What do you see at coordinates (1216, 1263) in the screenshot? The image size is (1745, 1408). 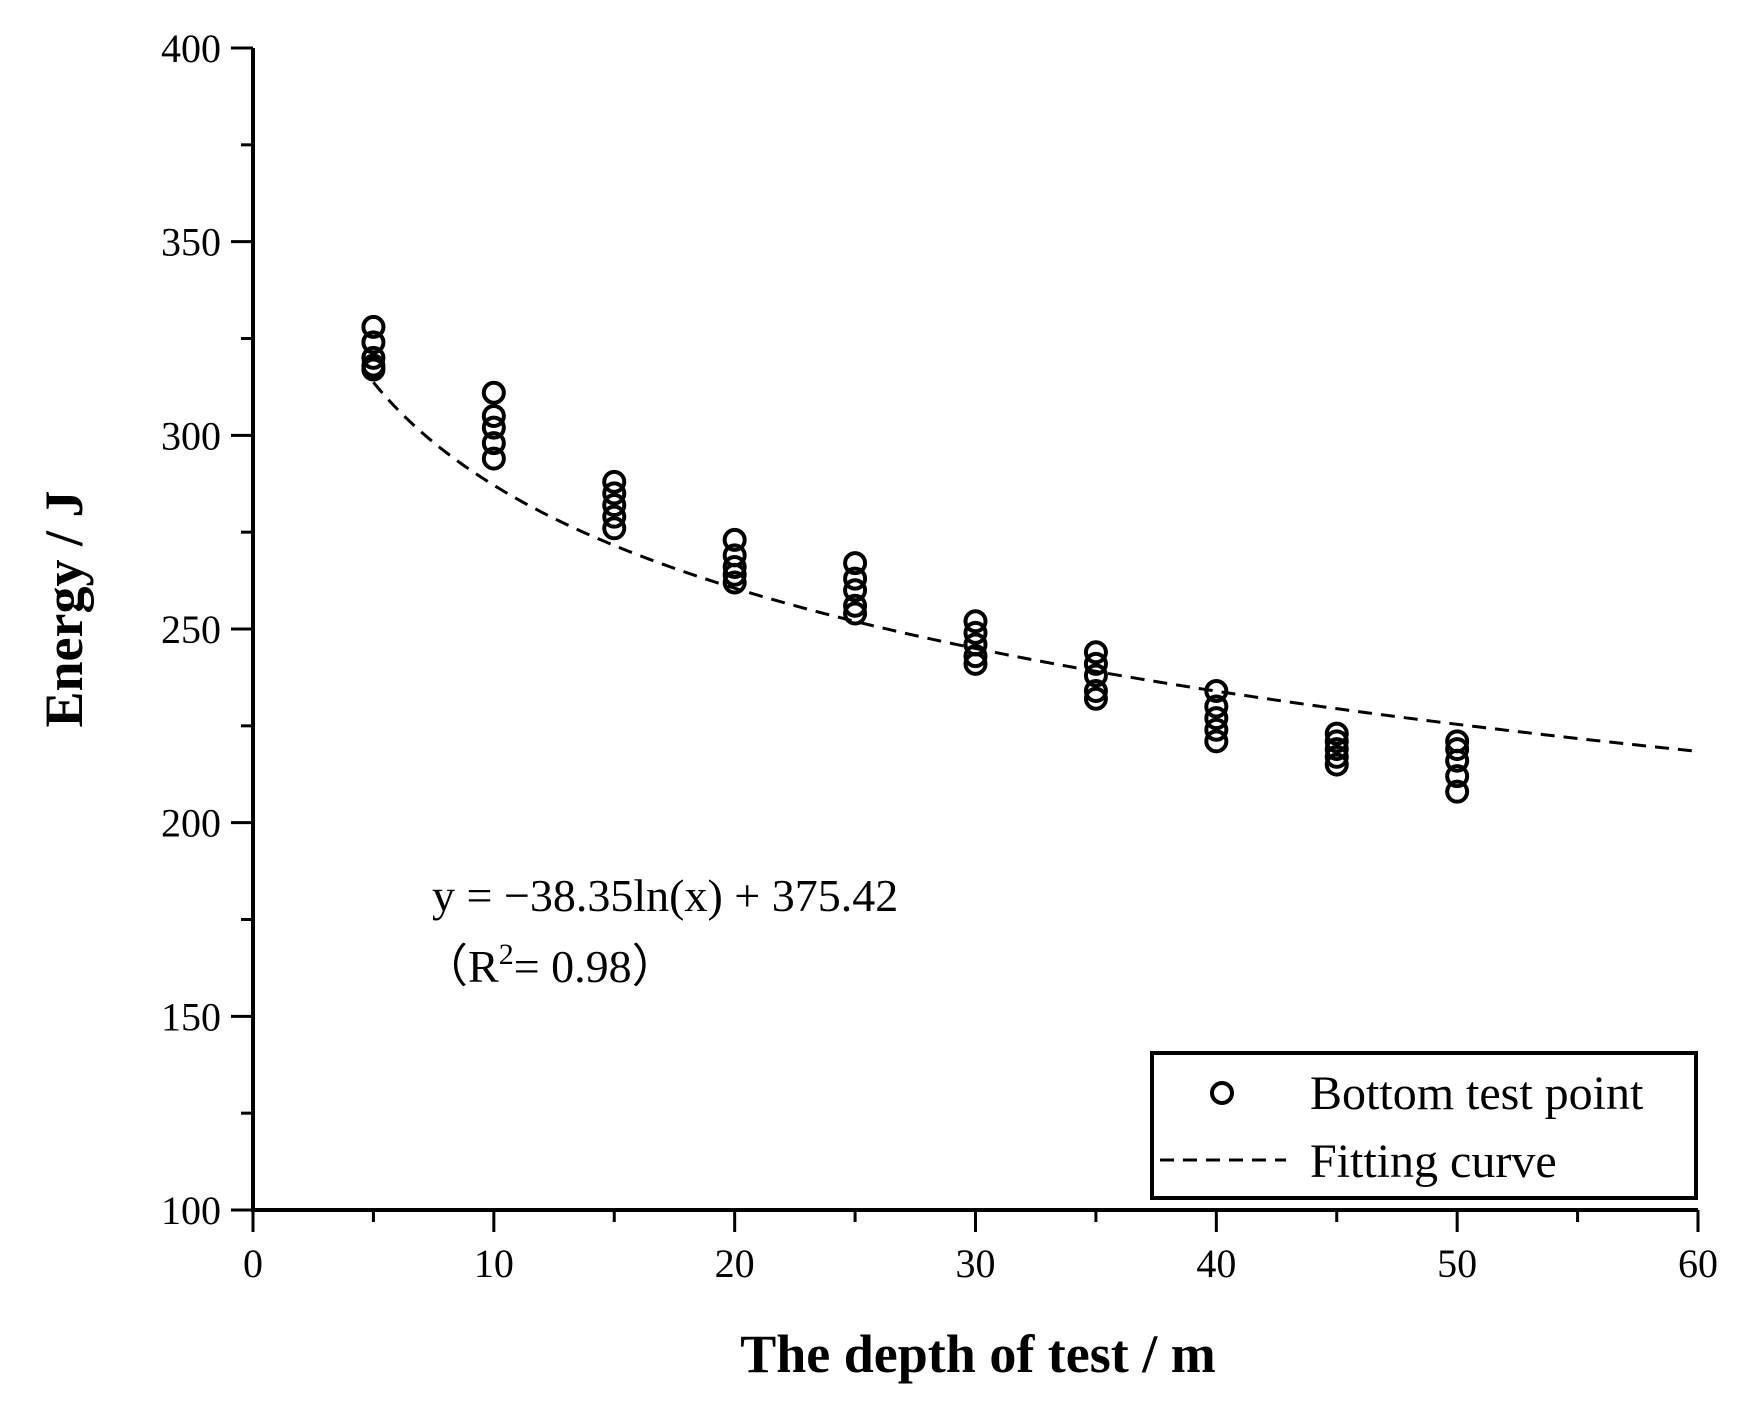 I see `x-tick-label: 40` at bounding box center [1216, 1263].